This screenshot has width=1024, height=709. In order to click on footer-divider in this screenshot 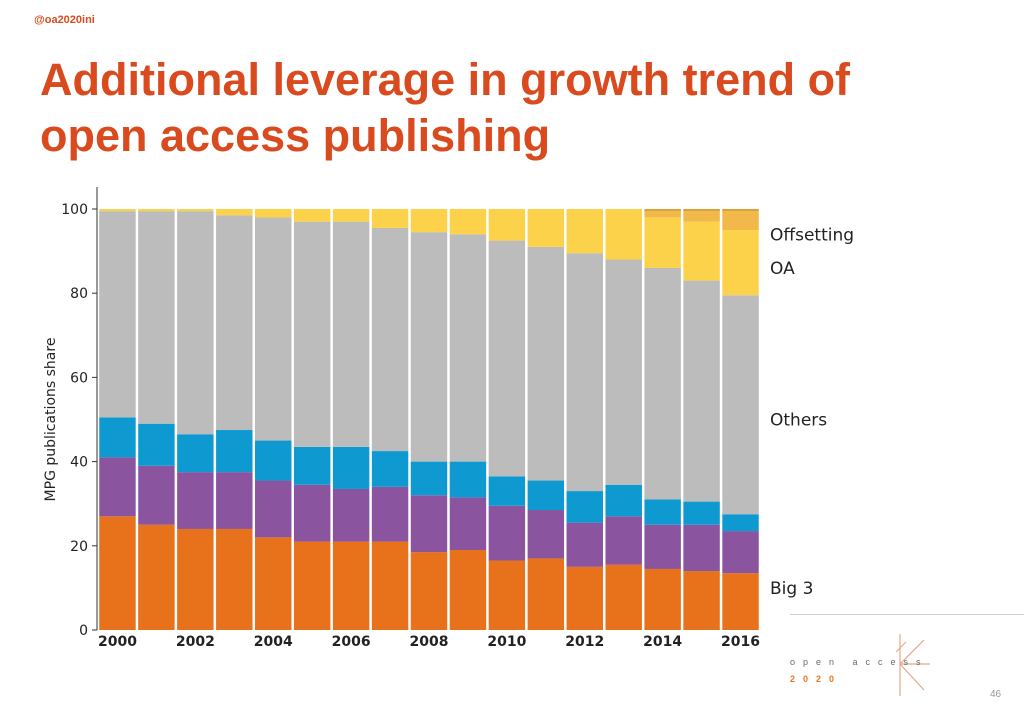, I will do `click(907, 614)`.